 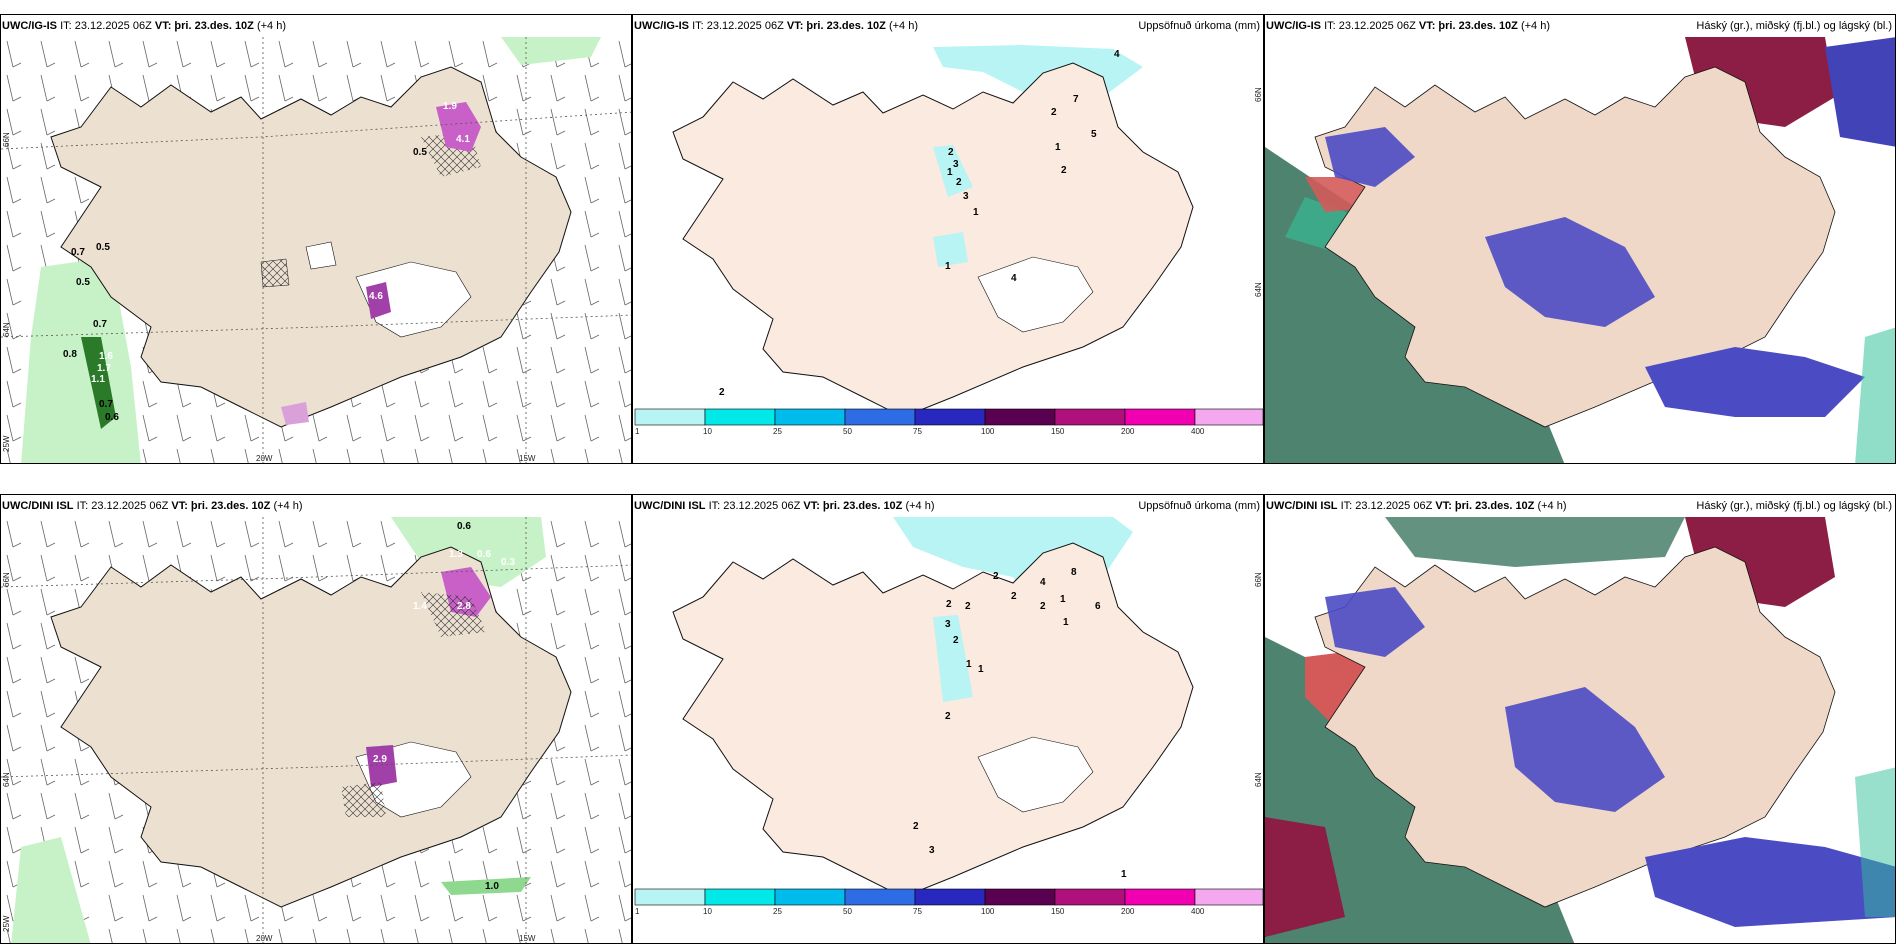 What do you see at coordinates (1535, 542) in the screenshot?
I see `low-cloud-green-north` at bounding box center [1535, 542].